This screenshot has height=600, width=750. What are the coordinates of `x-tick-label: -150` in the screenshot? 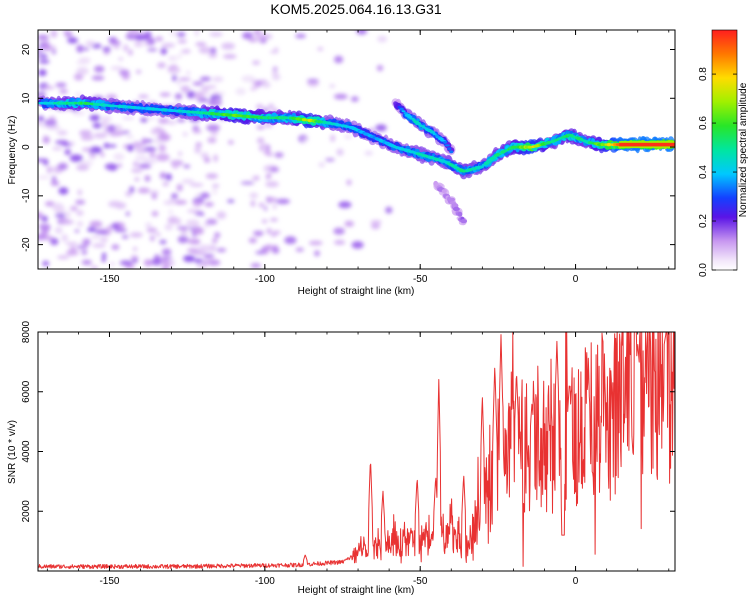 It's located at (109, 581).